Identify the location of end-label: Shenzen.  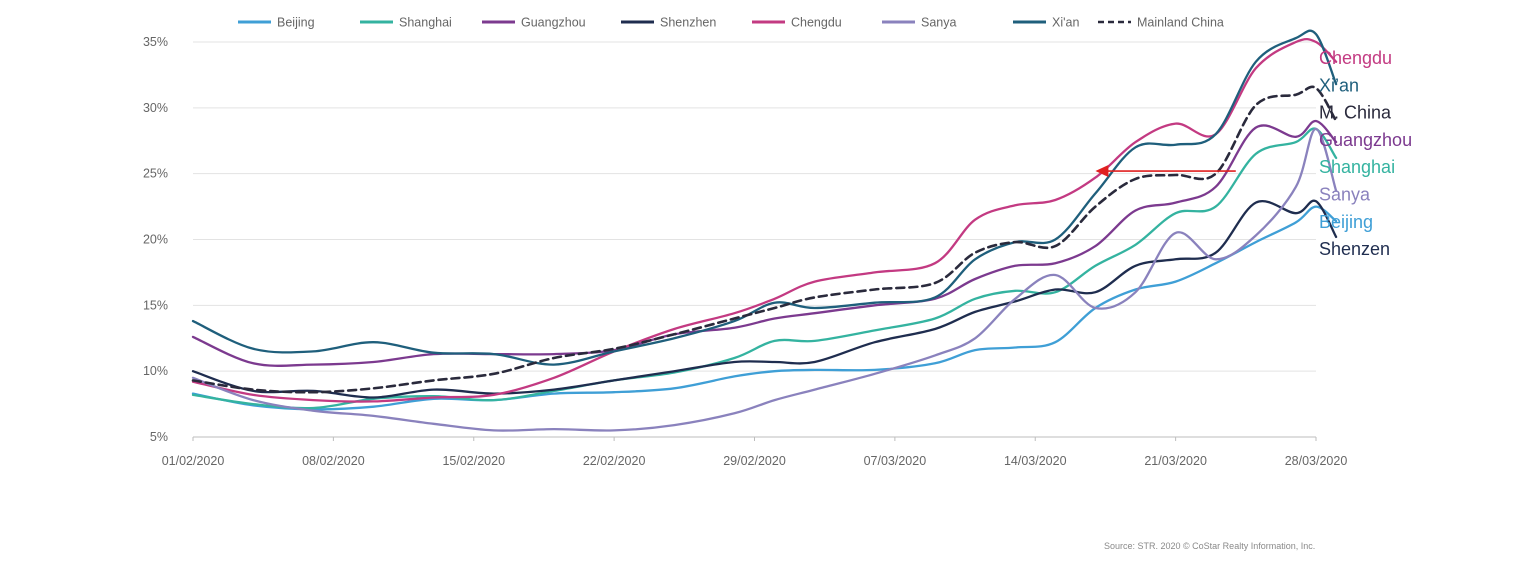
(1354, 249).